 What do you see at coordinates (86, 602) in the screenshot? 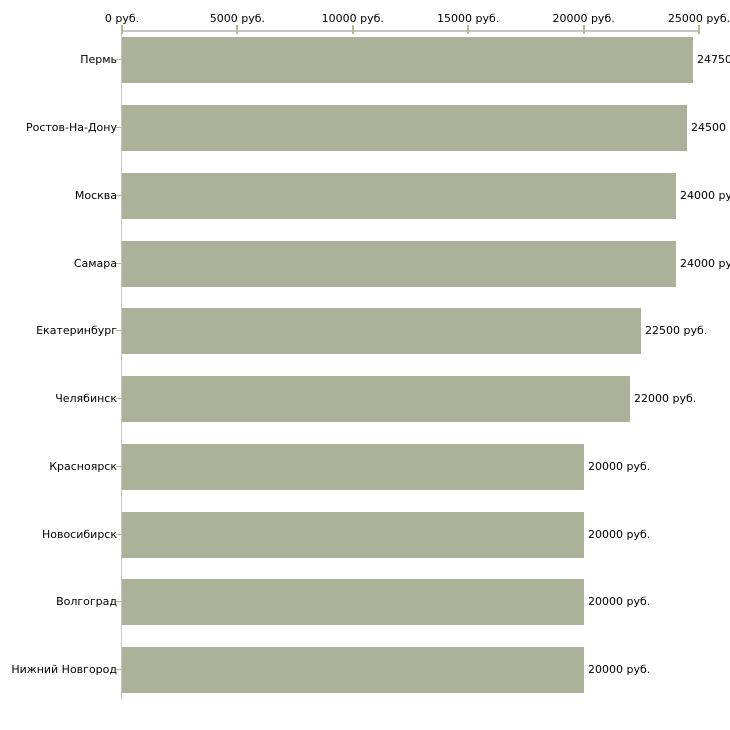
I see `category-label: Волгоград` at bounding box center [86, 602].